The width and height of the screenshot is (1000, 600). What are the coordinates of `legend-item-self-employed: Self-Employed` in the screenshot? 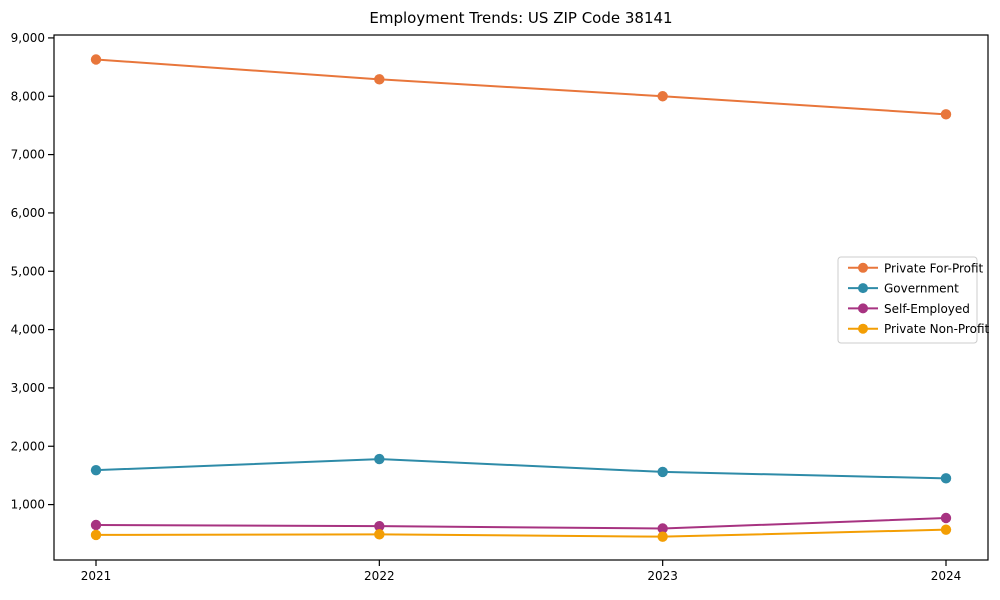 It's located at (909, 309).